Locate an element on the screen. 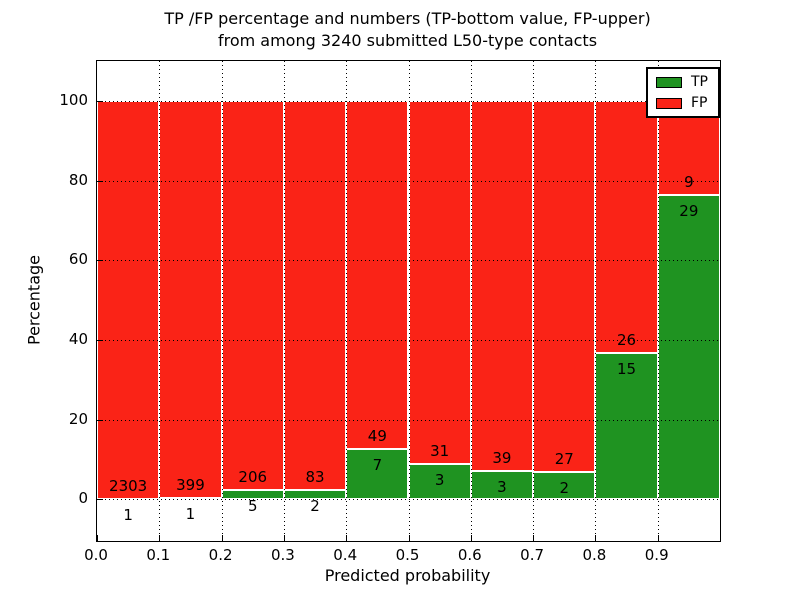 This screenshot has width=800, height=600. bar-label-tp-7: 2 is located at coordinates (564, 487).